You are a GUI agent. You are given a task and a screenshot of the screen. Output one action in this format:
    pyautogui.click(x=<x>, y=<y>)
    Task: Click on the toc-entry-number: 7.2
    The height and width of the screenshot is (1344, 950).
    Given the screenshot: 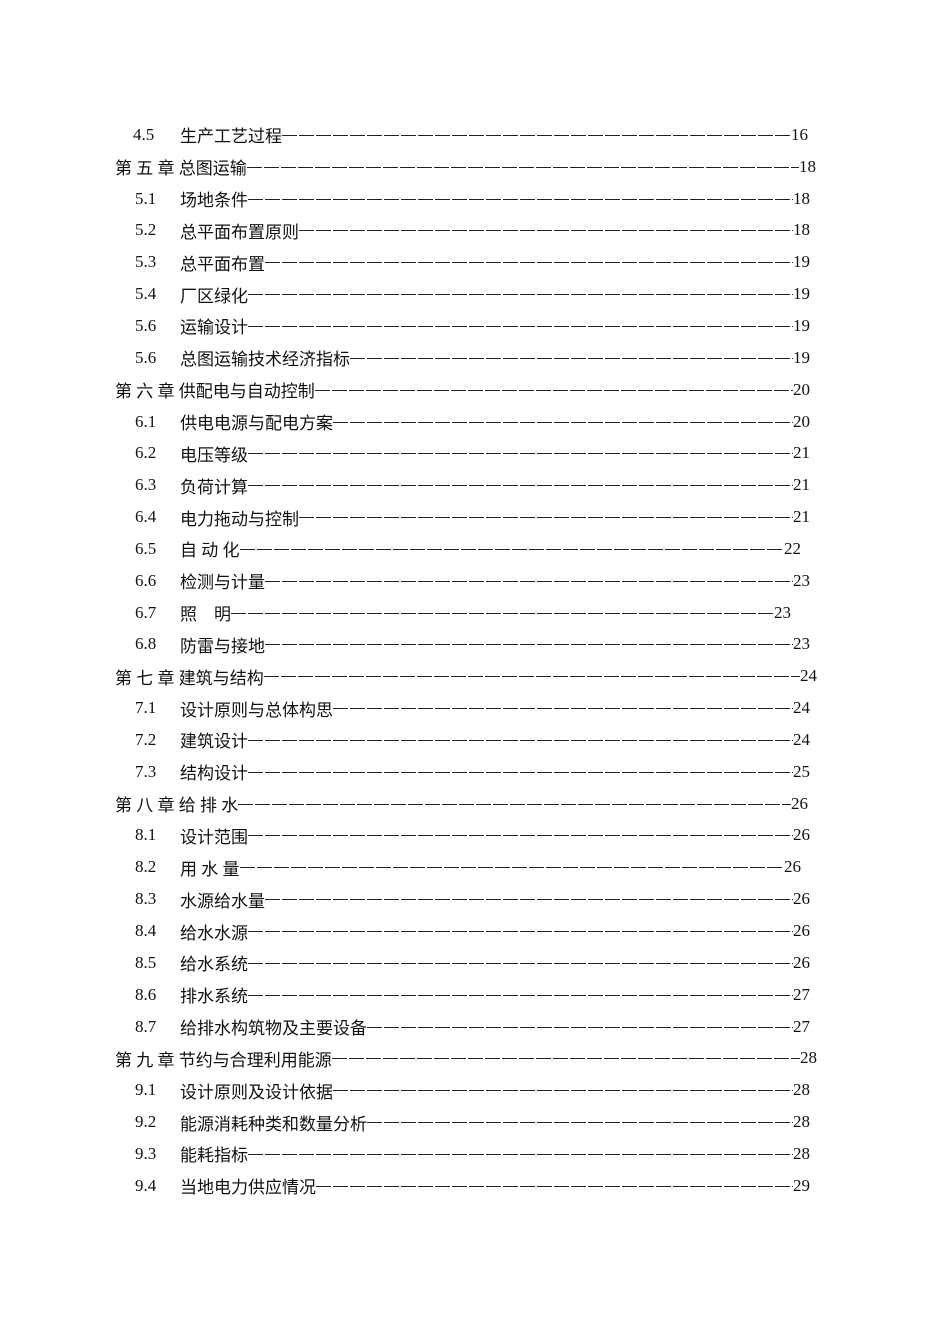 What is the action you would take?
    pyautogui.click(x=146, y=739)
    